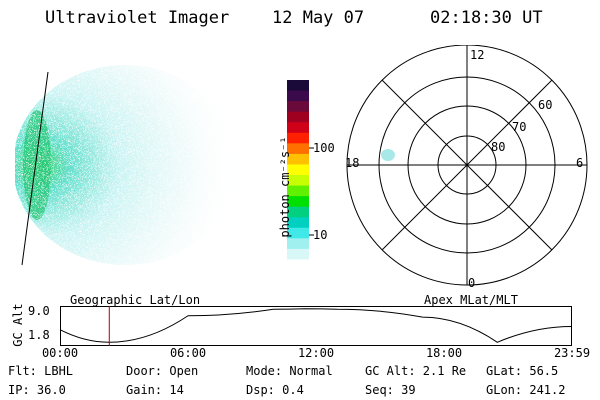  I want to click on info-filter: Flt: LBHL, so click(41, 371).